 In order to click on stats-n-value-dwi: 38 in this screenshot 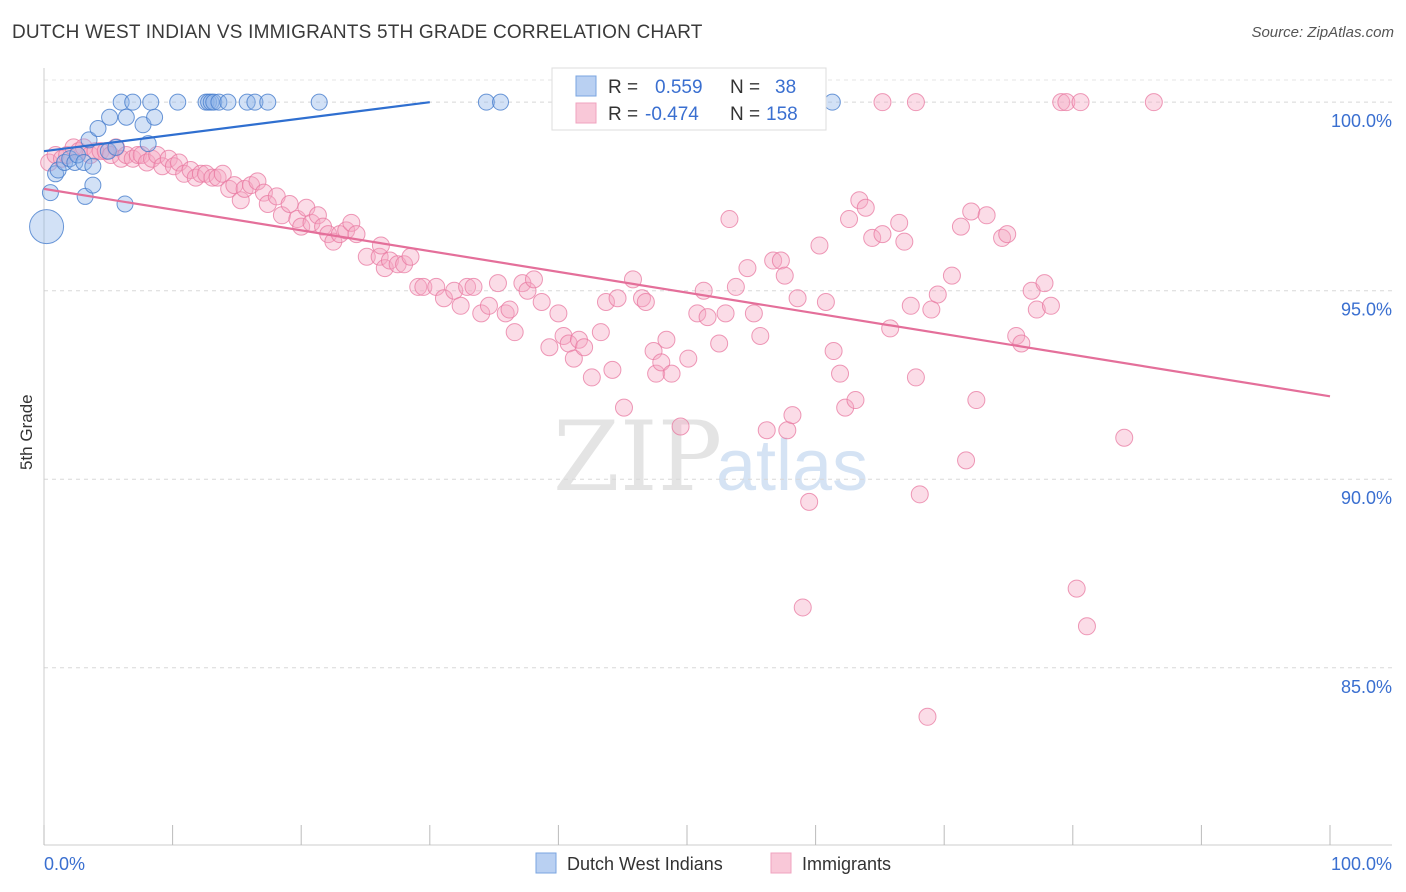, I will do `click(785, 87)`.